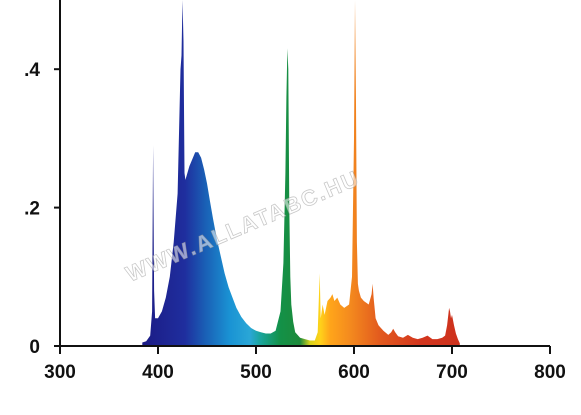  I want to click on watermark-text: WWW.ALLATABC.HU, so click(242, 225).